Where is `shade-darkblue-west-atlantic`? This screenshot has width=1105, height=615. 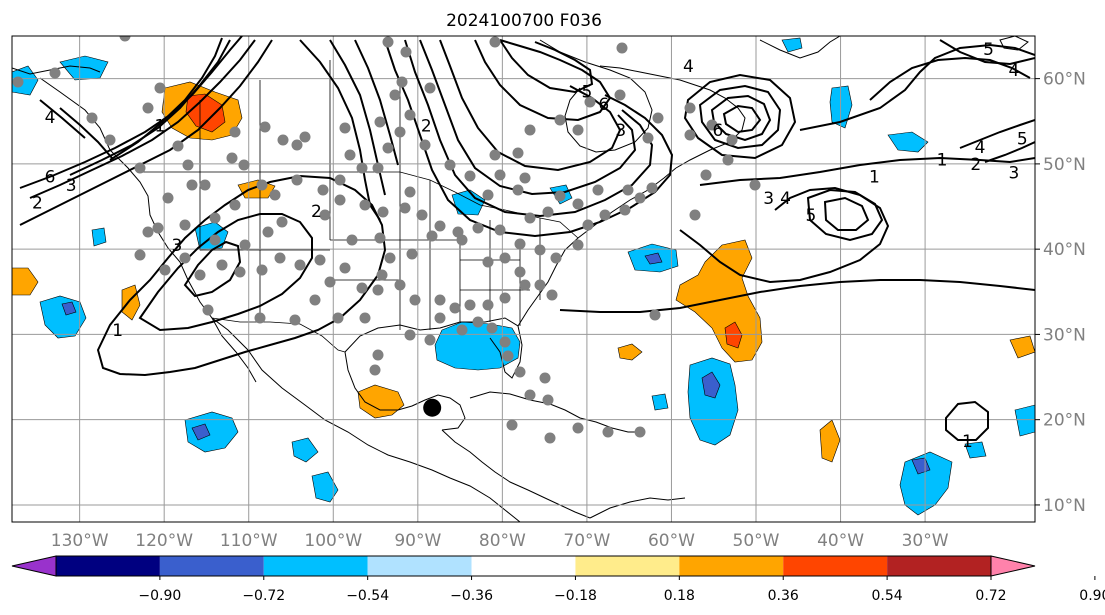
shade-darkblue-west-atlantic is located at coordinates (711, 385).